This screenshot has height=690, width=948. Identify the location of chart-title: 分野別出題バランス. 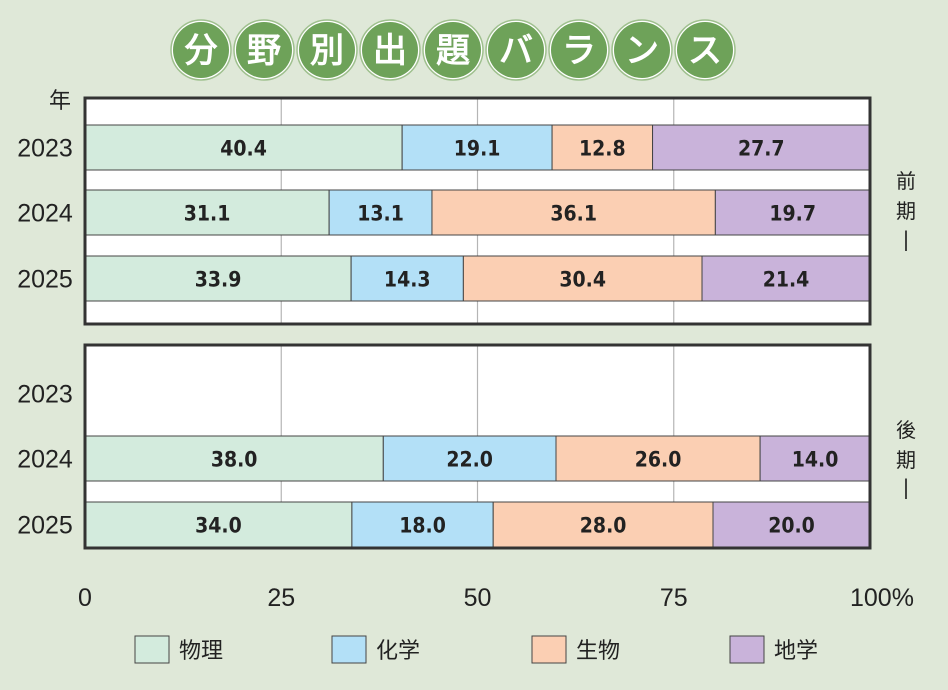
(453, 50).